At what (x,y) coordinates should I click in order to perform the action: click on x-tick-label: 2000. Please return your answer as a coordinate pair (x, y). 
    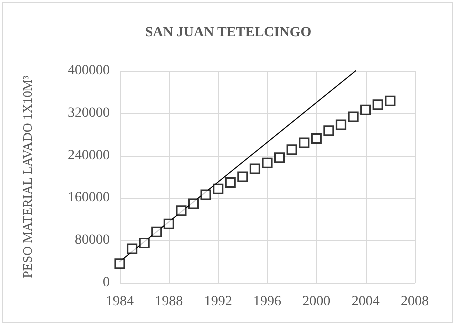
    Looking at the image, I should click on (316, 302).